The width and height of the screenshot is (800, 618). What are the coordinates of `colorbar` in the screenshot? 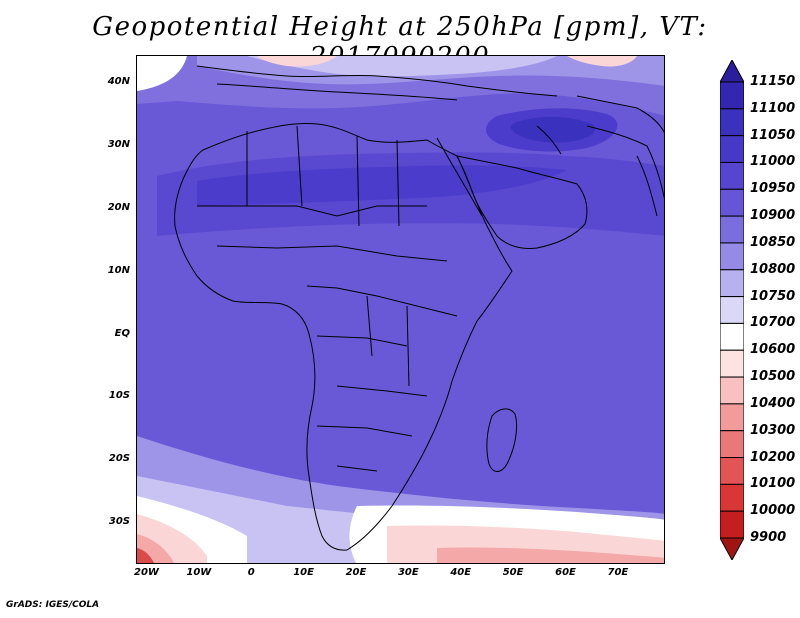 It's located at (732, 310).